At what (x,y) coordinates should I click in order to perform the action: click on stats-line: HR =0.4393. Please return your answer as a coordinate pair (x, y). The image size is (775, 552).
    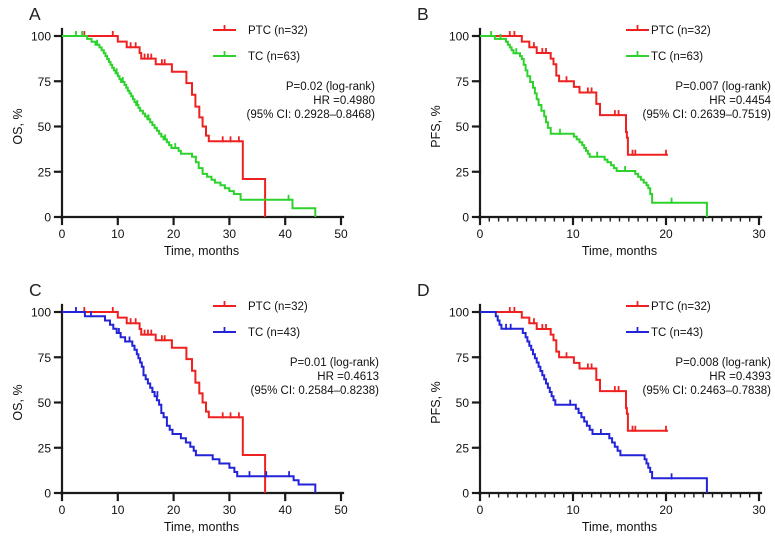
    Looking at the image, I should click on (740, 377).